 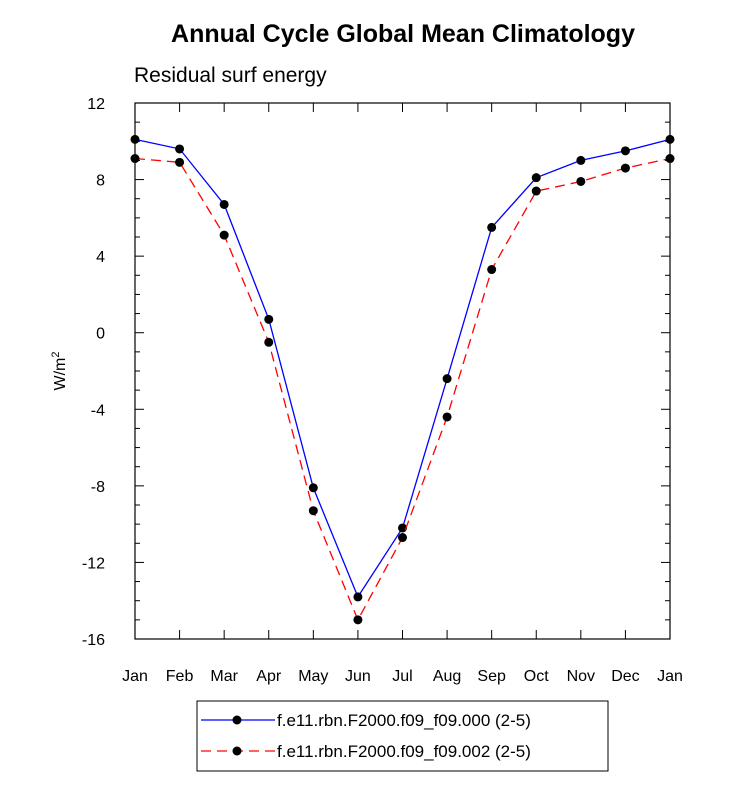 I want to click on y-axis-label-superscript: 2, so click(x=56, y=355).